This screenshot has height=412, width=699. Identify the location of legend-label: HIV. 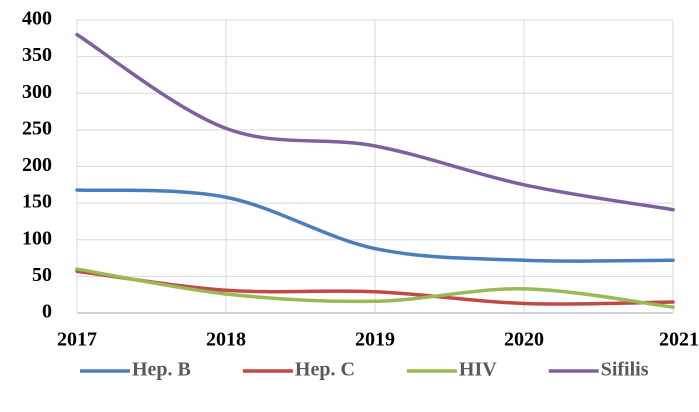
(478, 370).